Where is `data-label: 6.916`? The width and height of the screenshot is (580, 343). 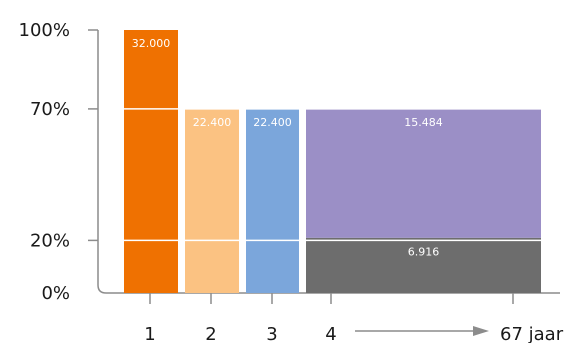 data-label: 6.916 is located at coordinates (424, 251).